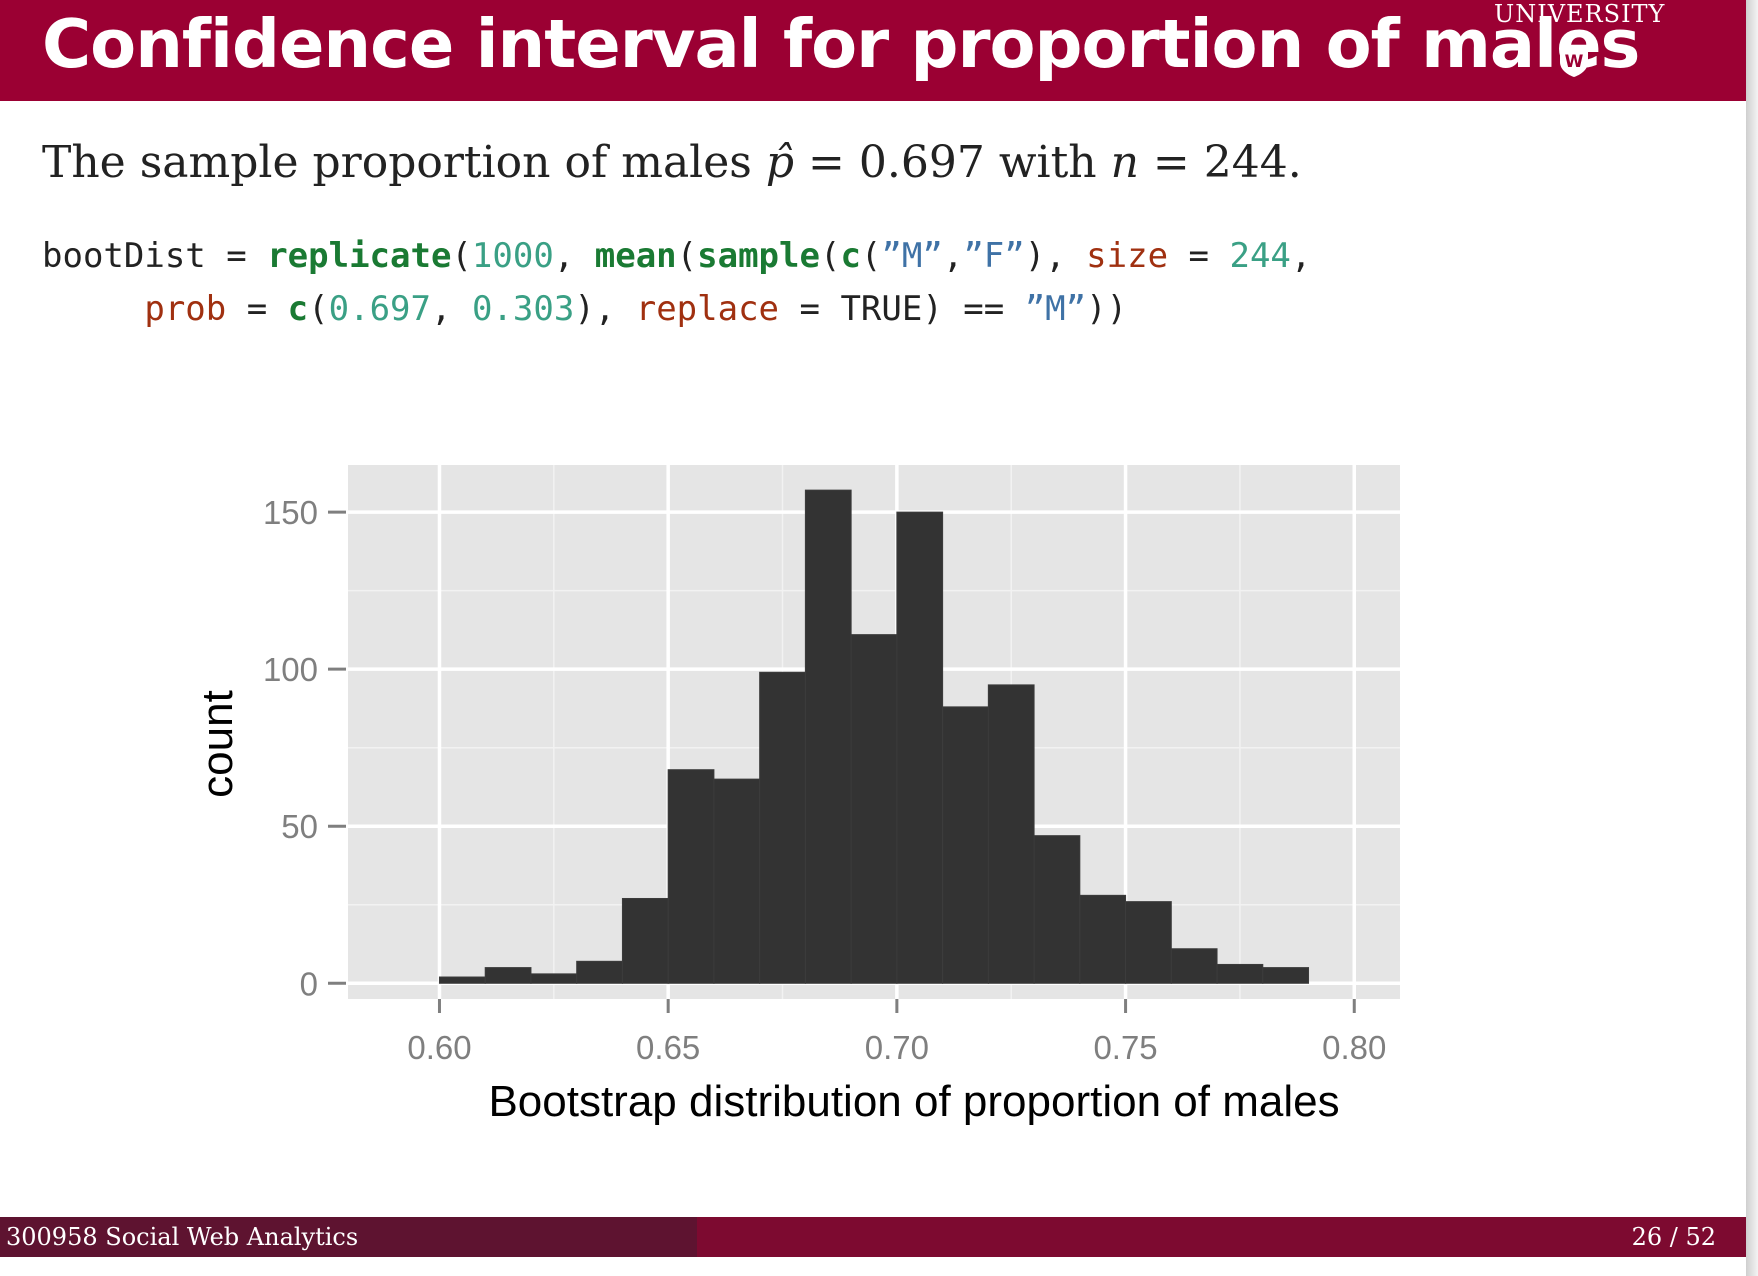 This screenshot has height=1276, width=1758. Describe the element at coordinates (758, 256) in the screenshot. I see `code-token: sample` at that location.